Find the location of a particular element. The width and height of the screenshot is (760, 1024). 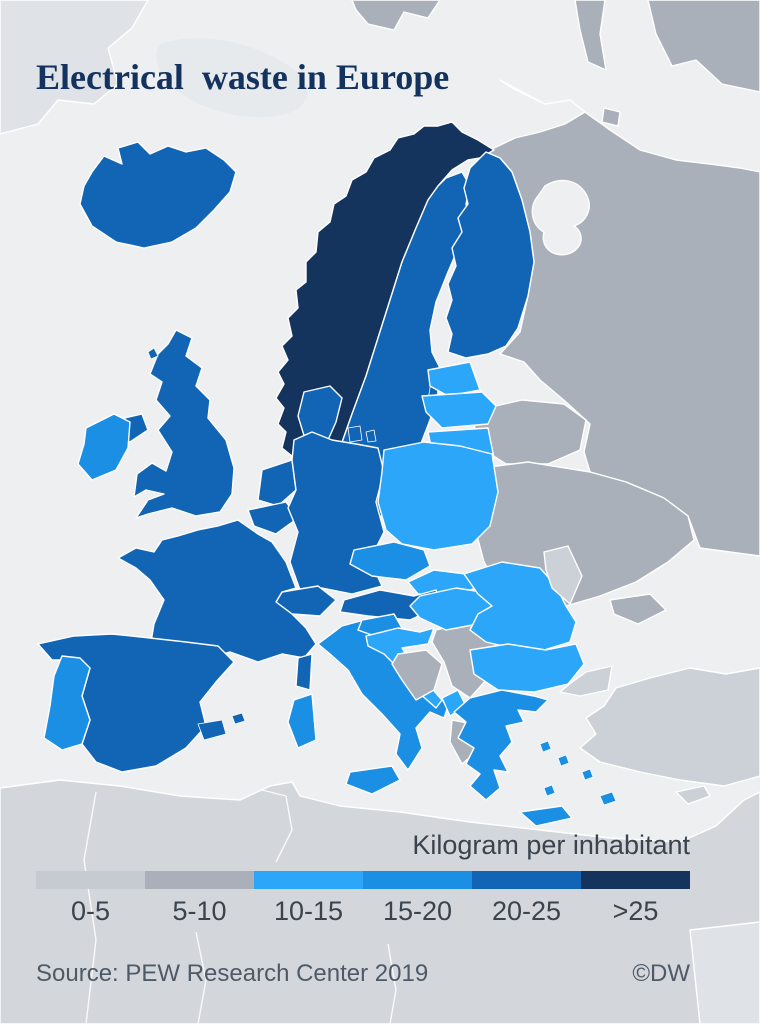

legend-bin-label: 10-15 is located at coordinates (308, 911).